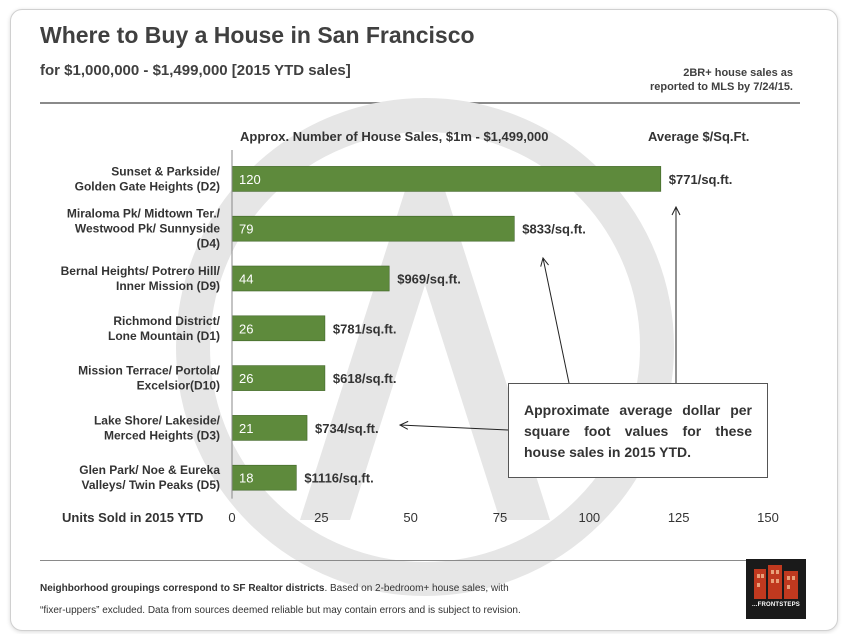  What do you see at coordinates (429, 279) in the screenshot?
I see `price-per-sqft-label: $969/sq.ft.` at bounding box center [429, 279].